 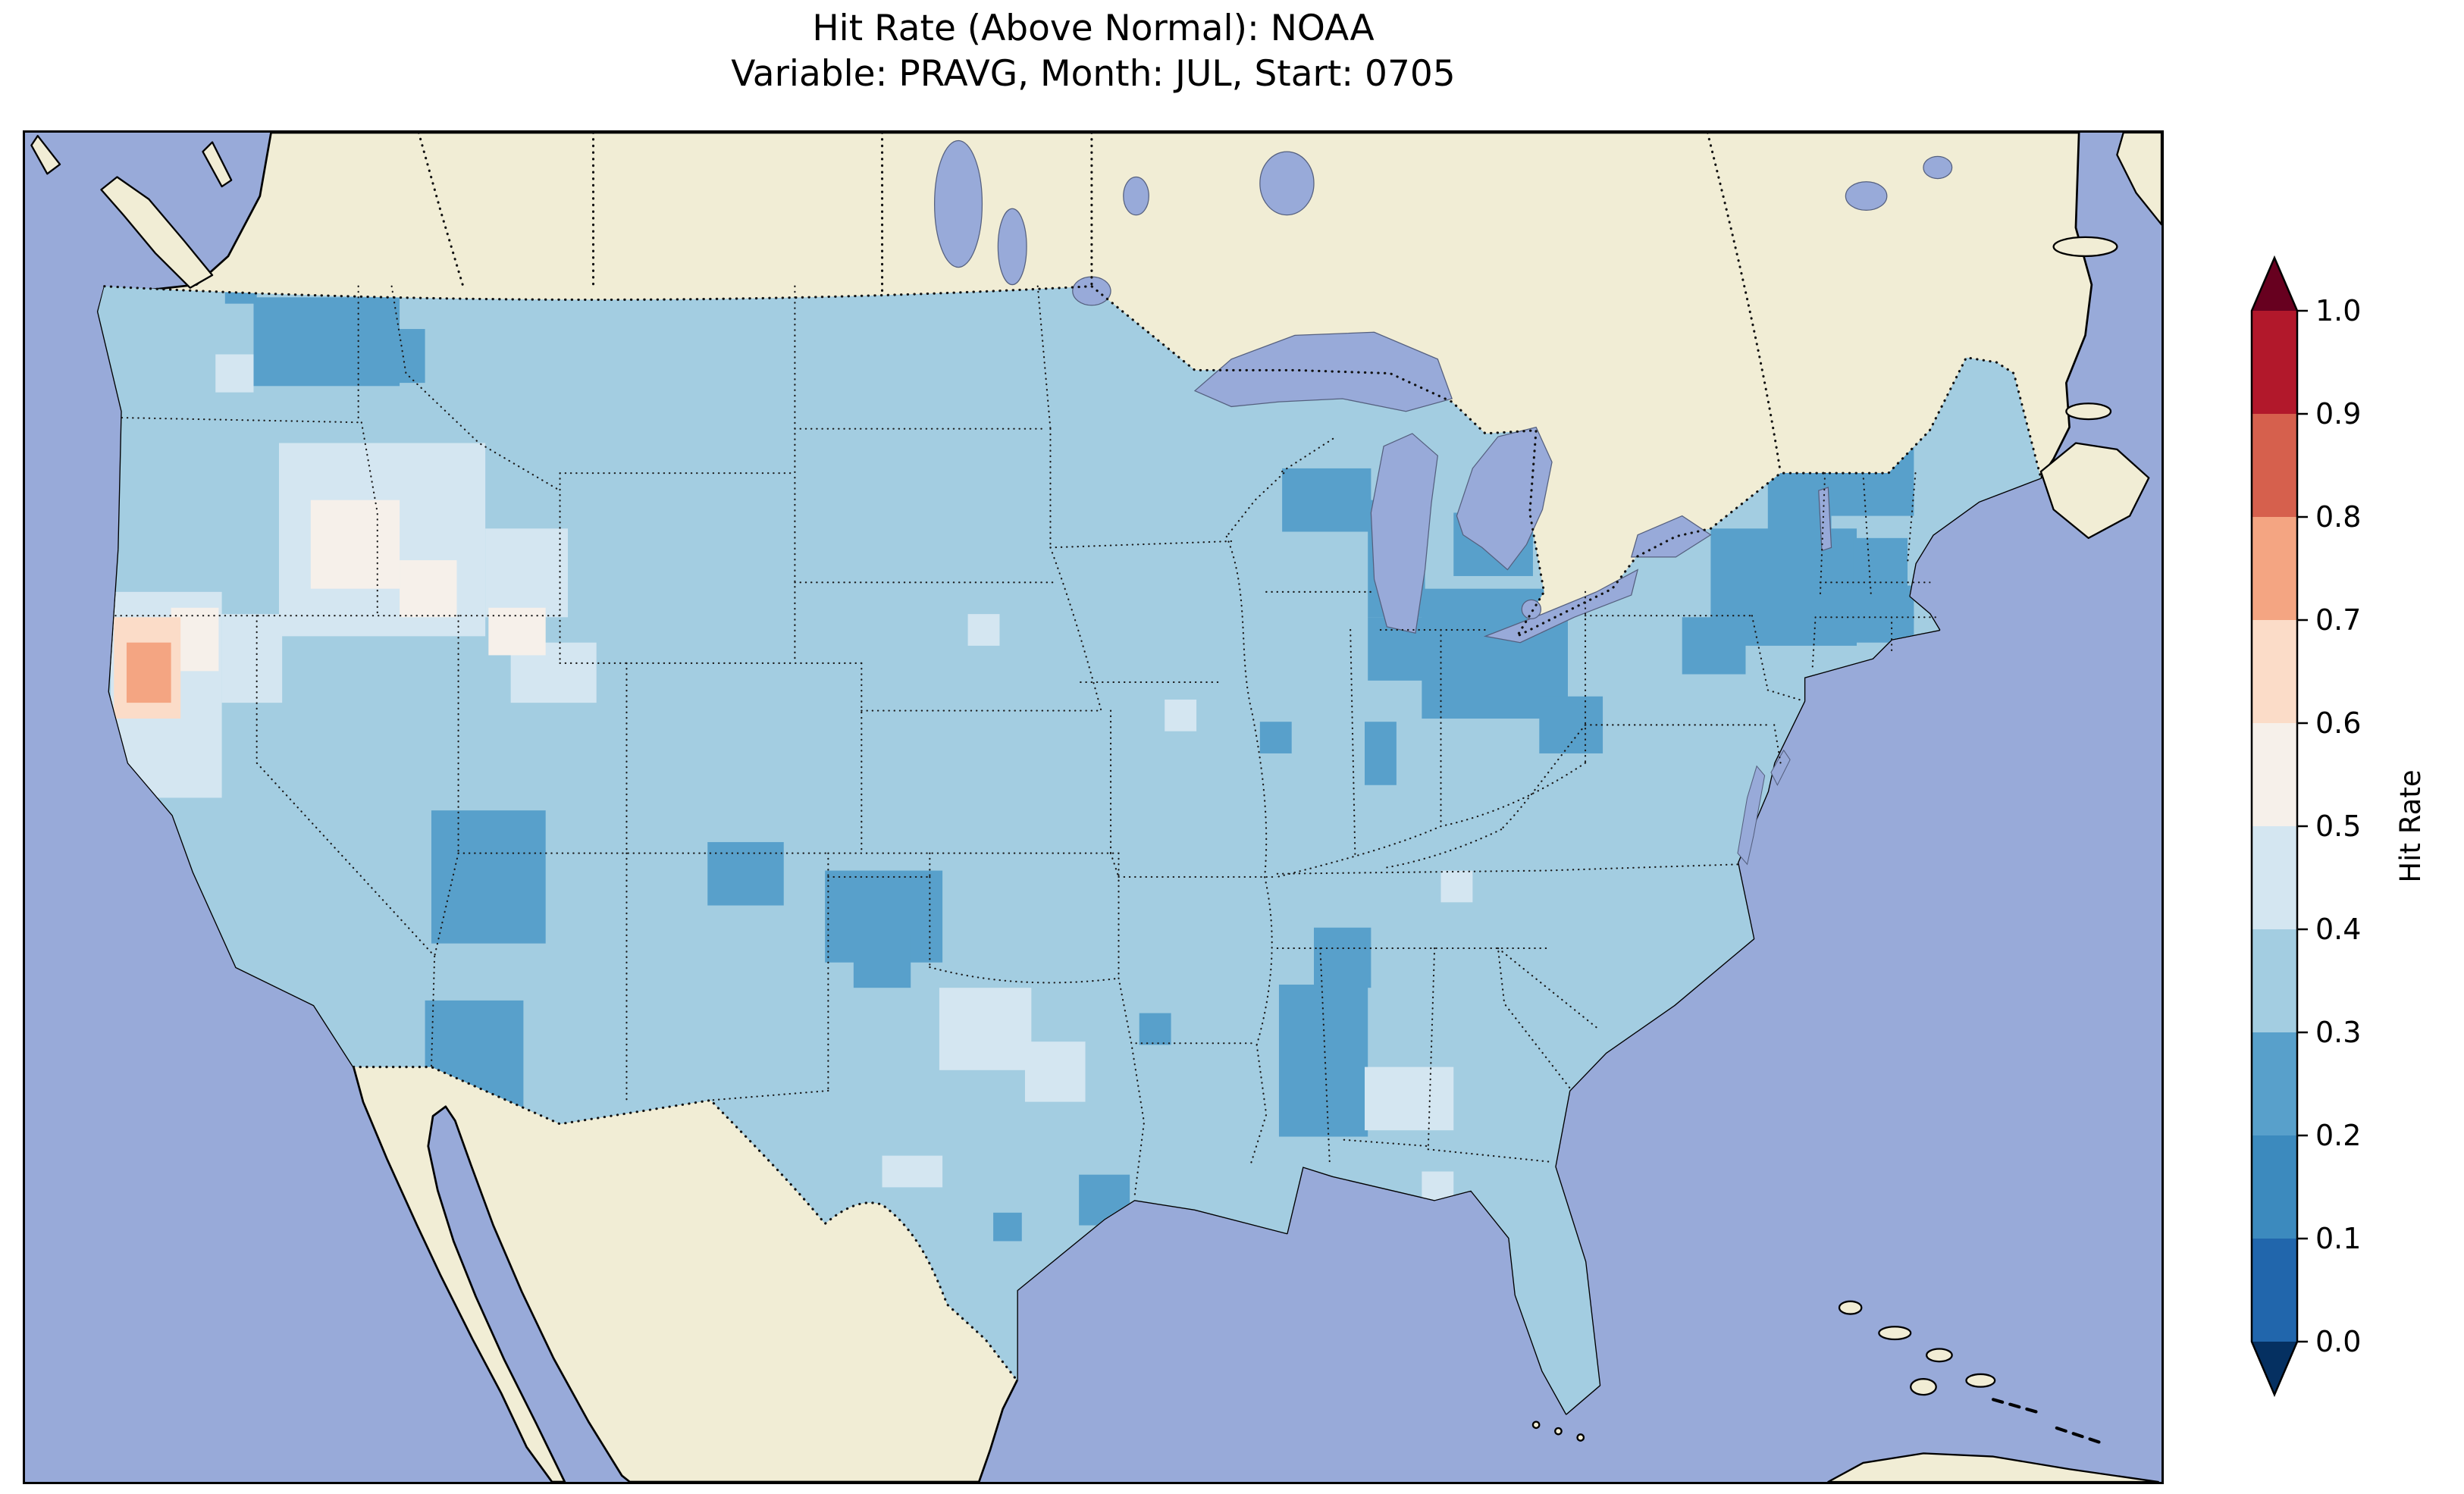 What do you see at coordinates (1531, 609) in the screenshot?
I see `lake-st-clair` at bounding box center [1531, 609].